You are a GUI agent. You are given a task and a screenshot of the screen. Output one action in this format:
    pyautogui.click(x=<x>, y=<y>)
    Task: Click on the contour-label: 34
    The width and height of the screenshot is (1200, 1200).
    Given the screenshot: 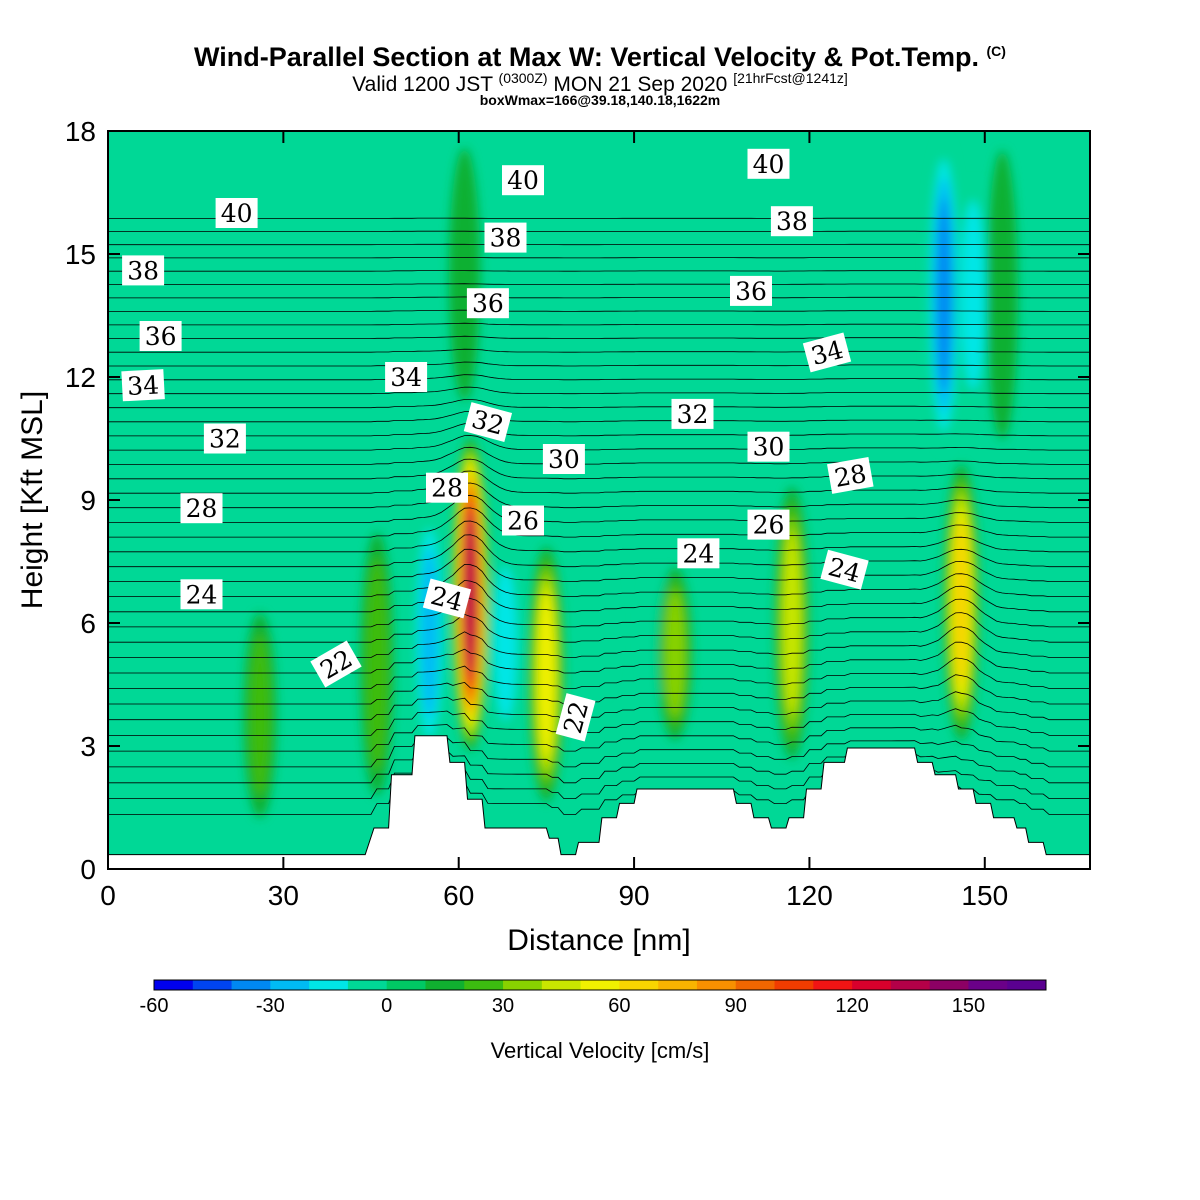 What is the action you would take?
    pyautogui.click(x=143, y=385)
    